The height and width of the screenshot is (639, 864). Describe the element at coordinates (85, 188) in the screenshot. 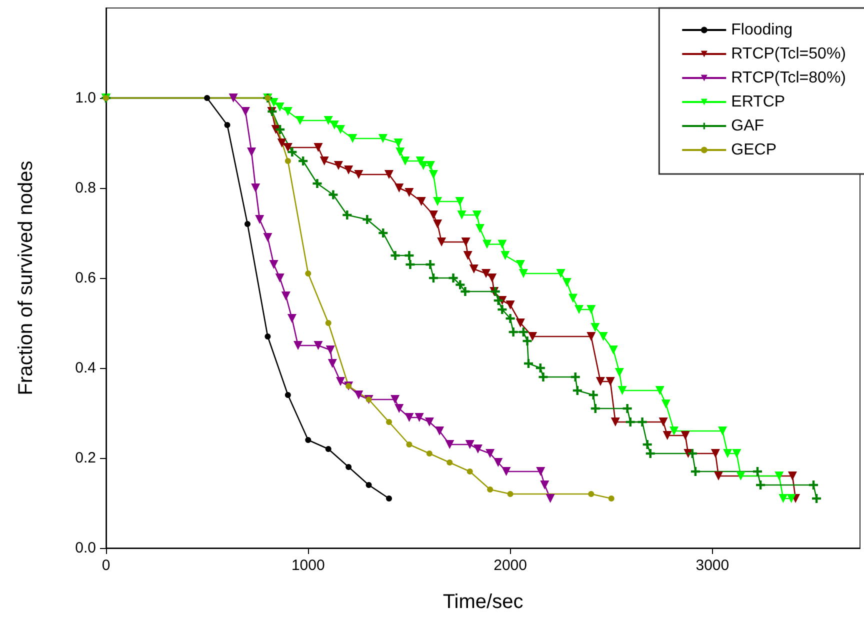

I see `y-tick-label: 0.8` at that location.